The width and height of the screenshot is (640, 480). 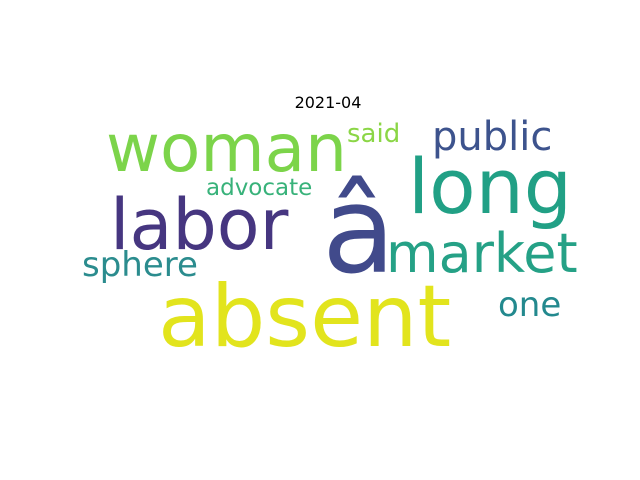 I want to click on word-market: market, so click(x=482, y=253).